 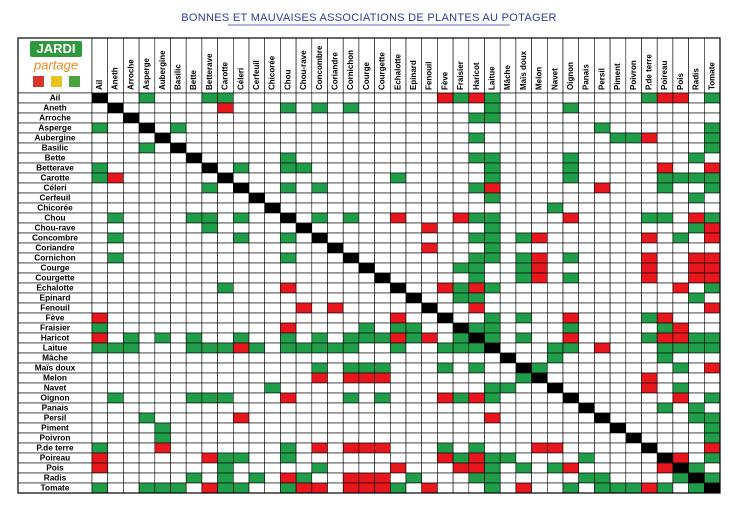 I want to click on row-label: Poivron, so click(x=55, y=438).